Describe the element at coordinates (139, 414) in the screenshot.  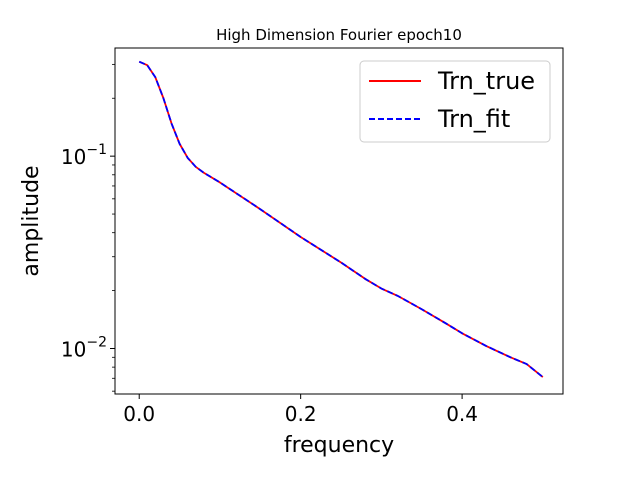
I see `x-tick-label: 0.0` at that location.